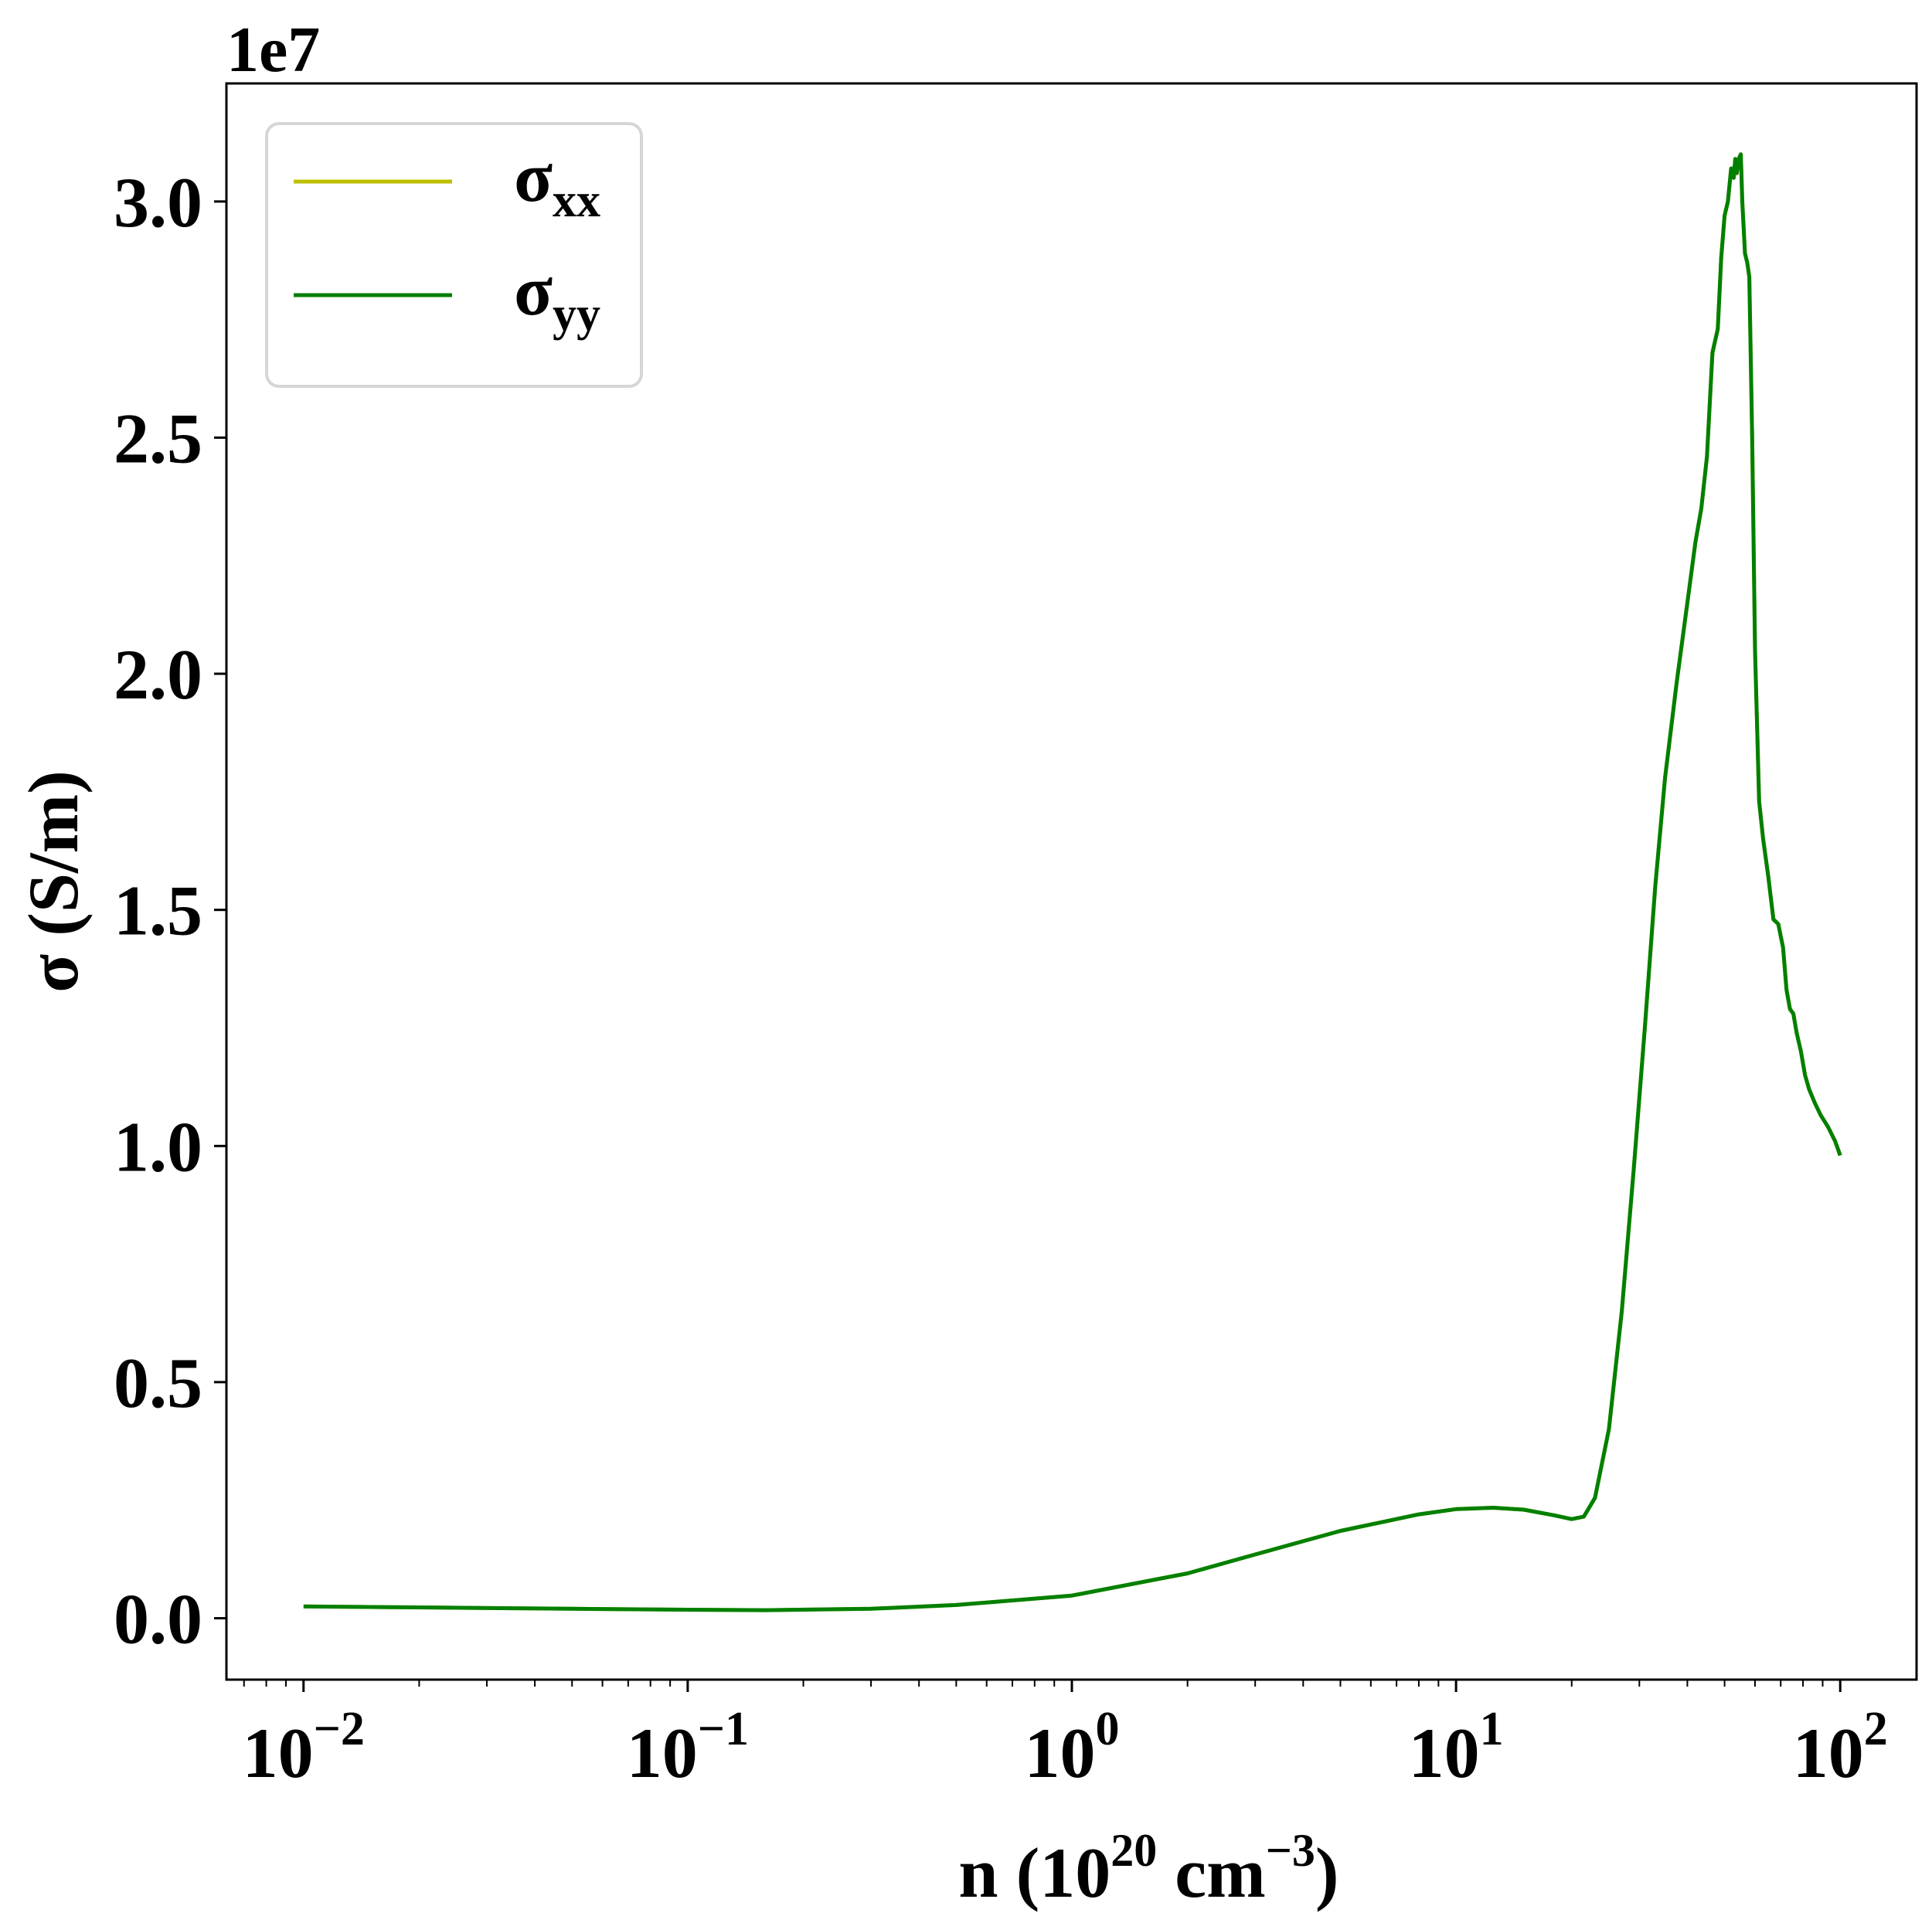  I want to click on legend-label-xx: σxx, so click(557, 182).